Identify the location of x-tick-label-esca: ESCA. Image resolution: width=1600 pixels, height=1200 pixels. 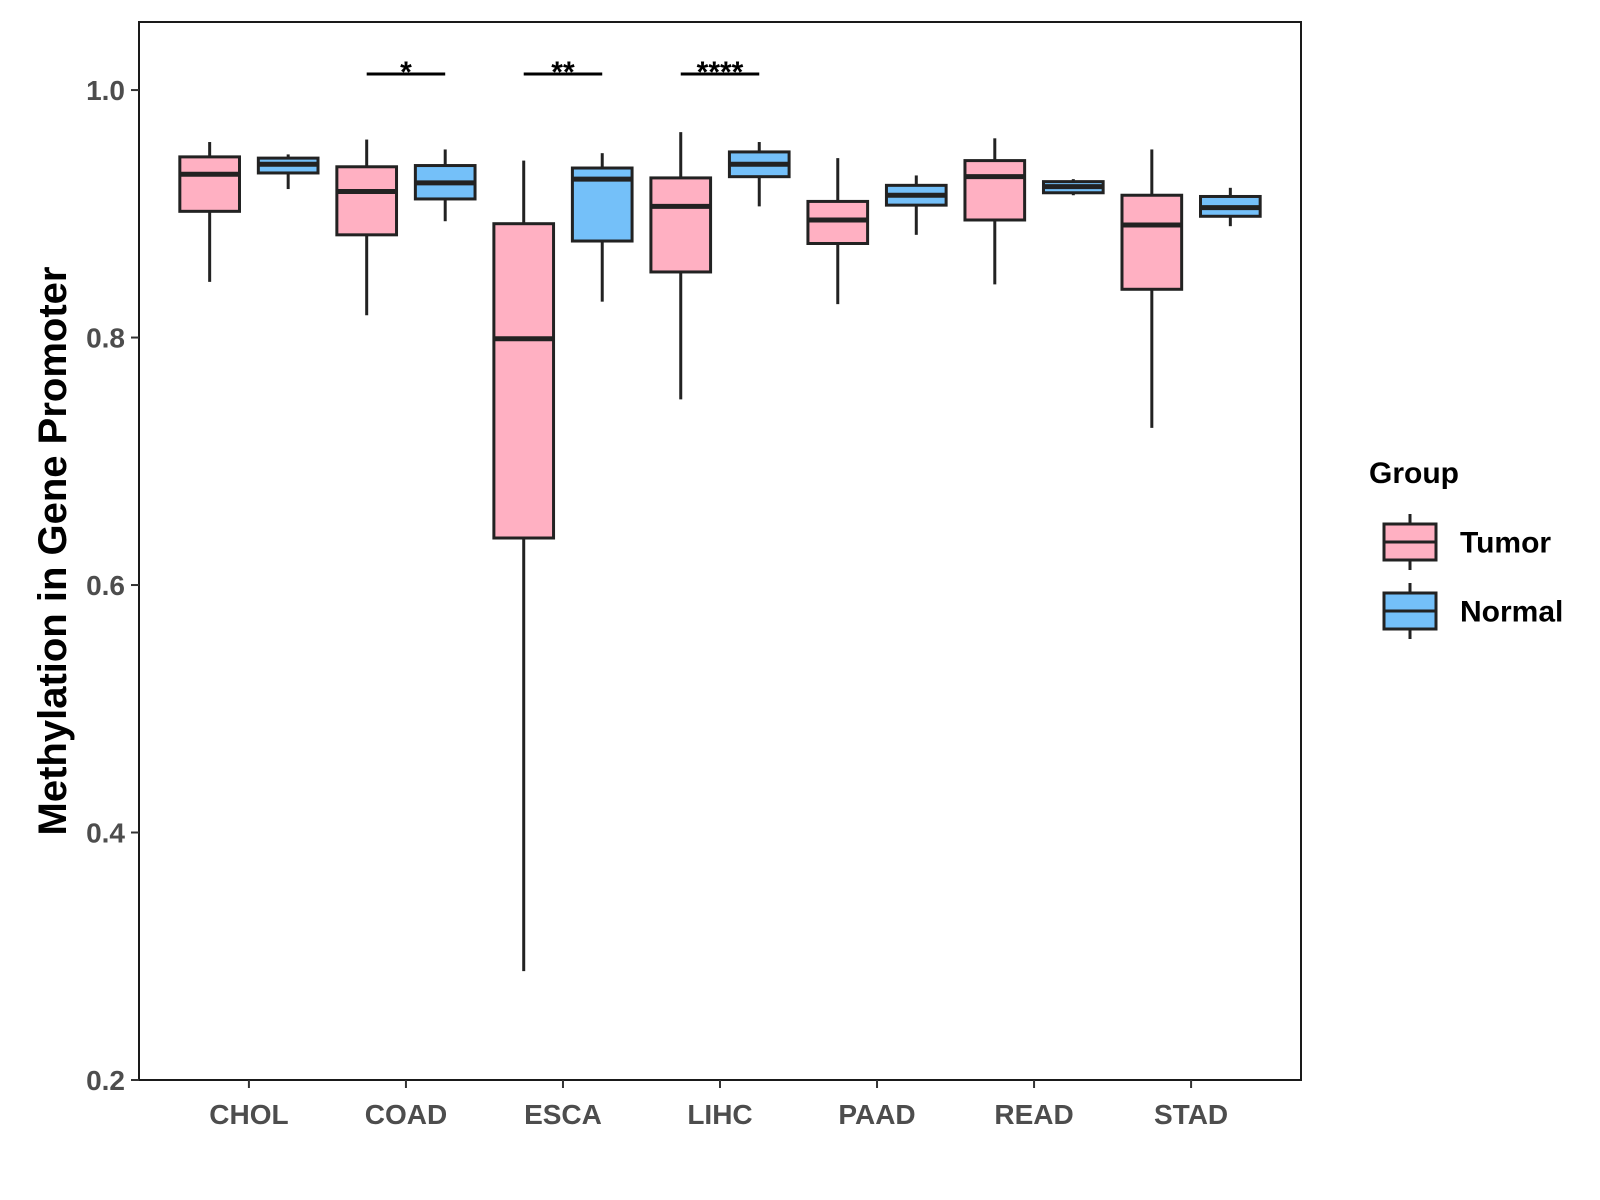
(563, 1114).